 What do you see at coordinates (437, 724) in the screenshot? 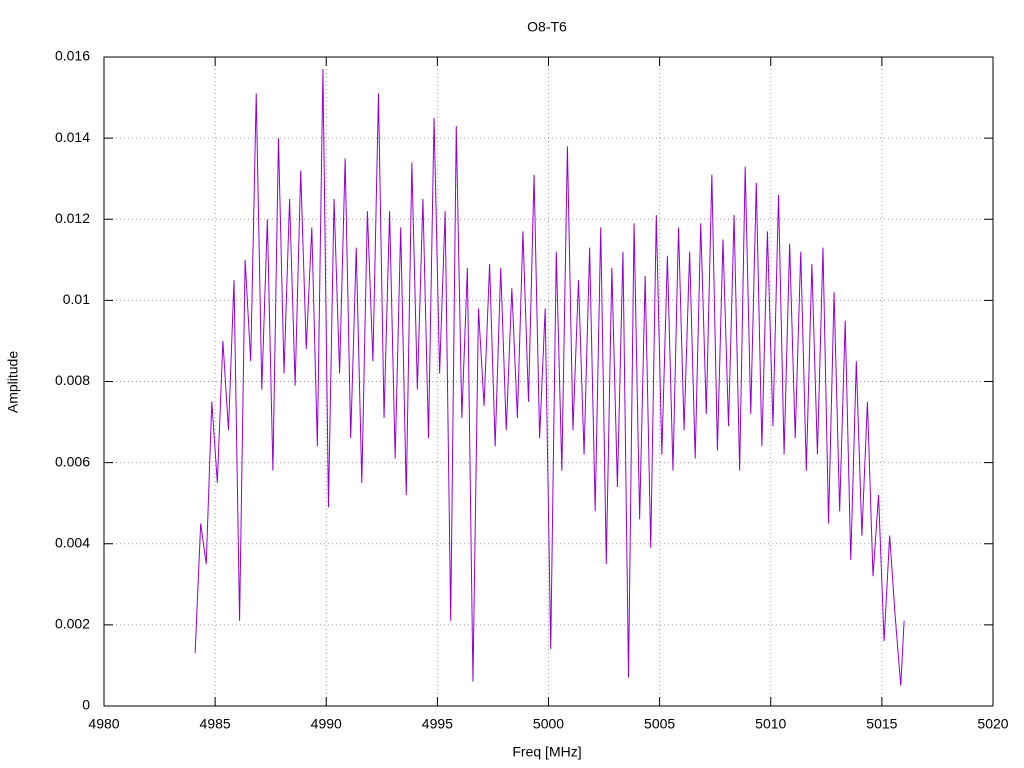
I see `x-tick-label: 4995` at bounding box center [437, 724].